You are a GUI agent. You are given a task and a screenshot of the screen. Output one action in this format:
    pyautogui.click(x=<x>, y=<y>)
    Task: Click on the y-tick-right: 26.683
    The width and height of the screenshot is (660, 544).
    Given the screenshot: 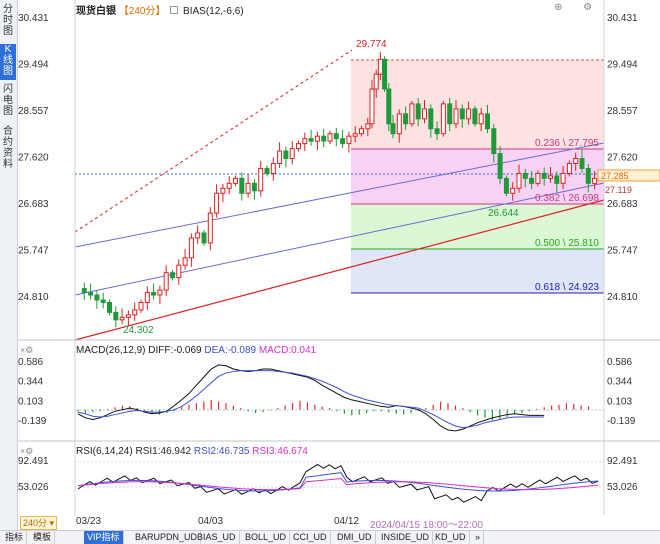 What is the action you would take?
    pyautogui.click(x=622, y=204)
    